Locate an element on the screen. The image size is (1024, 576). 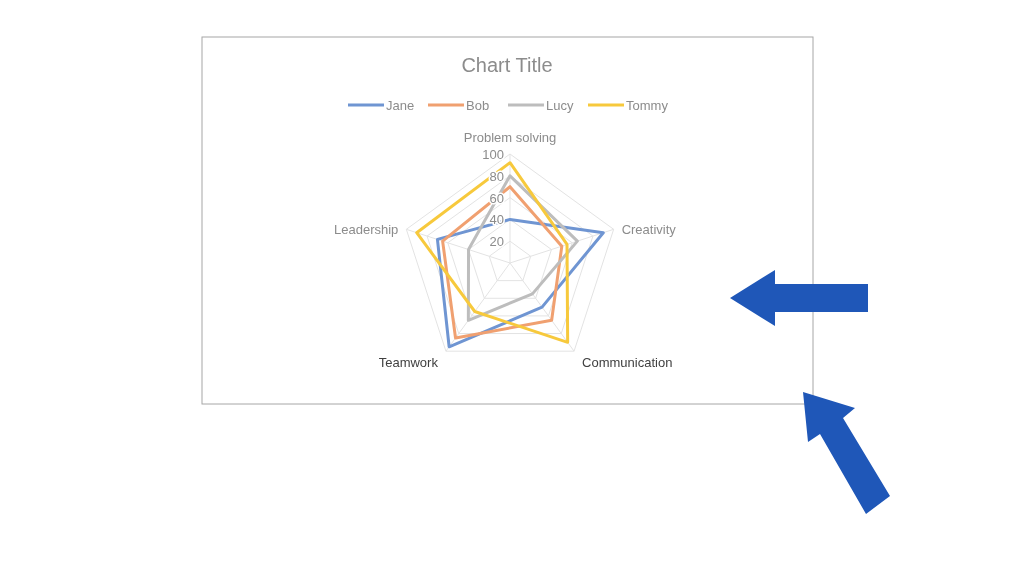
legend-label: Jane is located at coordinates (400, 105).